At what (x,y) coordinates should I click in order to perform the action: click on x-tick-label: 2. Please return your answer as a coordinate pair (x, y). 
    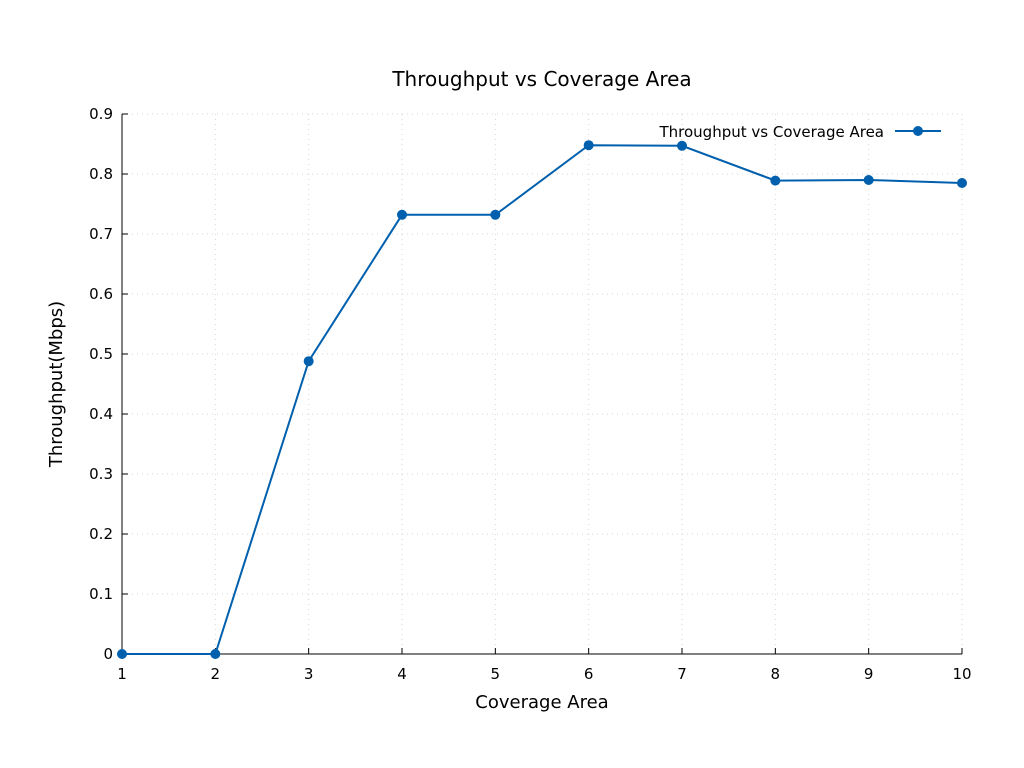
    Looking at the image, I should click on (216, 674).